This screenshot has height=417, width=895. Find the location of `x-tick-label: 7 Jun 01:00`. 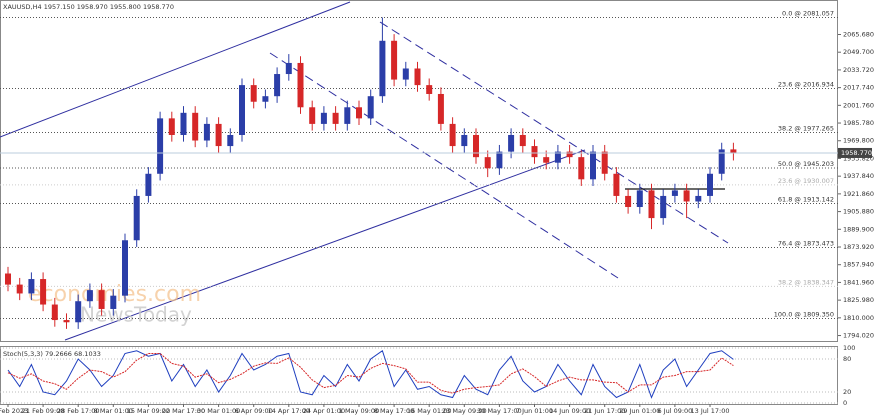

x-tick-label: 7 Jun 01:00 is located at coordinates (534, 411).